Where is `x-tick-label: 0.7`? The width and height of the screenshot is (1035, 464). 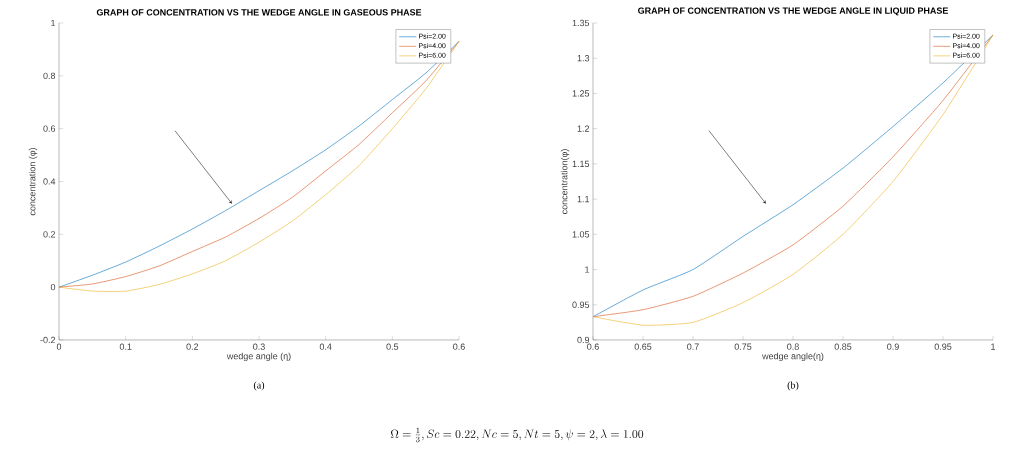
x-tick-label: 0.7 is located at coordinates (693, 346).